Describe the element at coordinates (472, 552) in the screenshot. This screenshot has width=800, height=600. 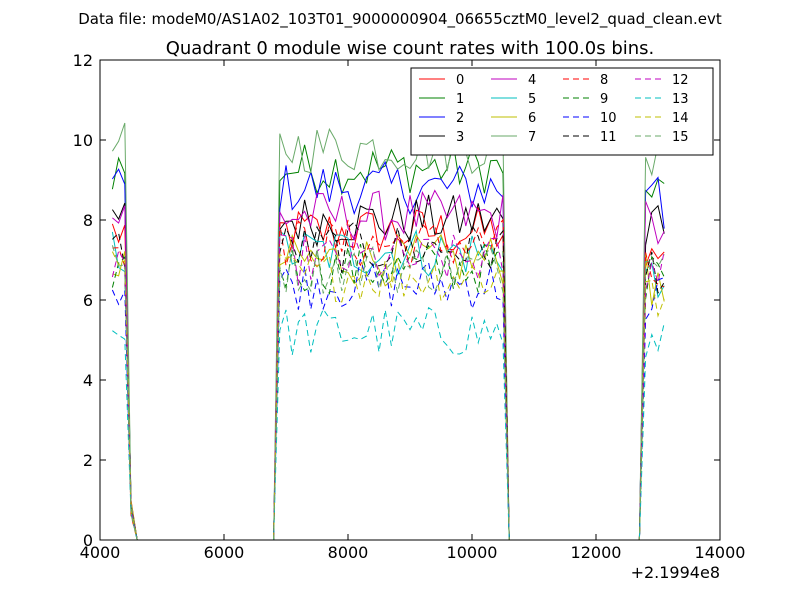
I see `x-tick-label: 10000` at that location.